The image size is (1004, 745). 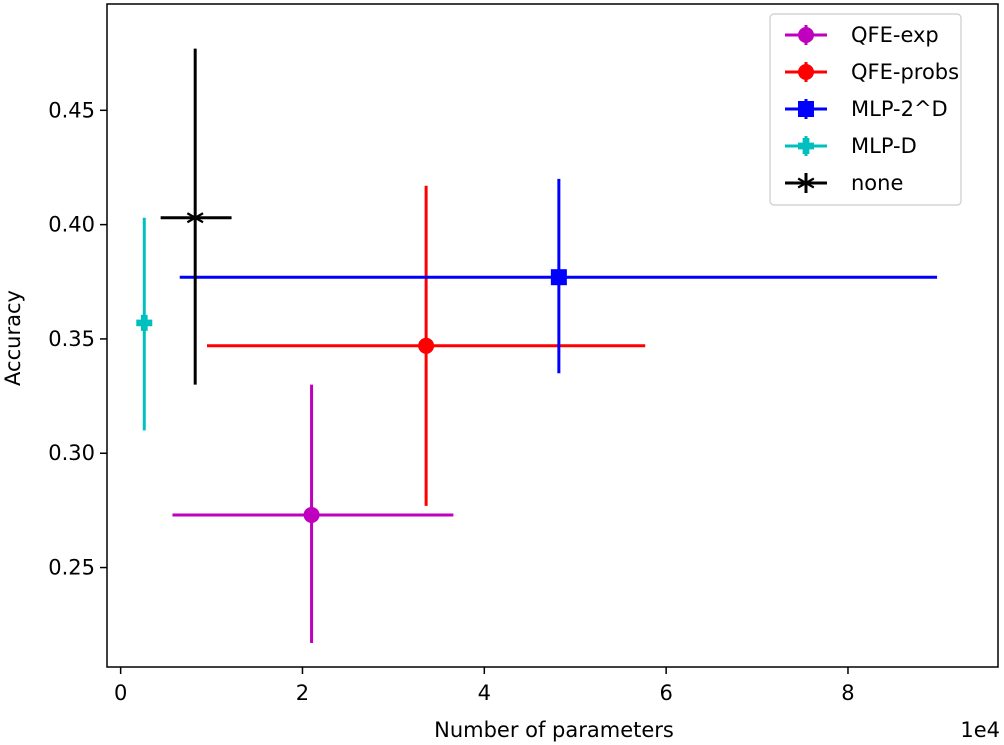 I want to click on x-axis-label: Number of parameters, so click(x=554, y=730).